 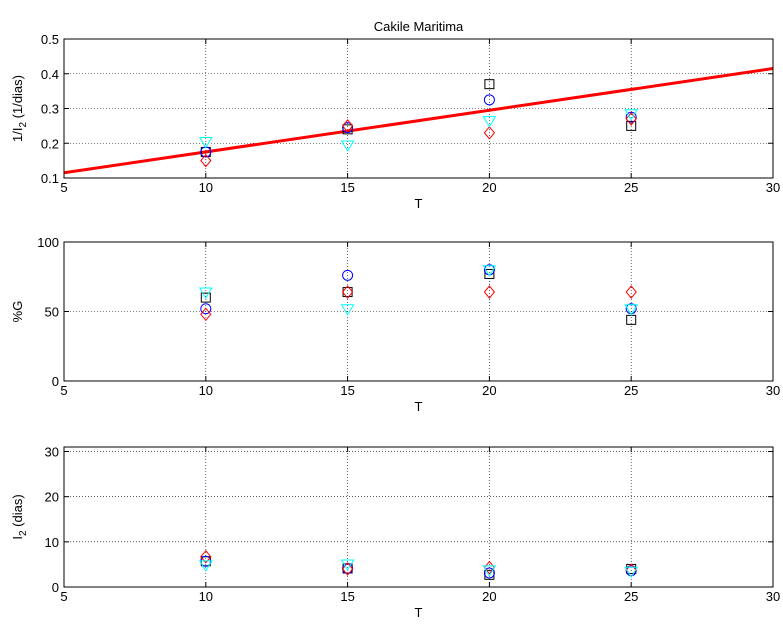 I want to click on y-tick-label: 100, so click(x=48, y=242).